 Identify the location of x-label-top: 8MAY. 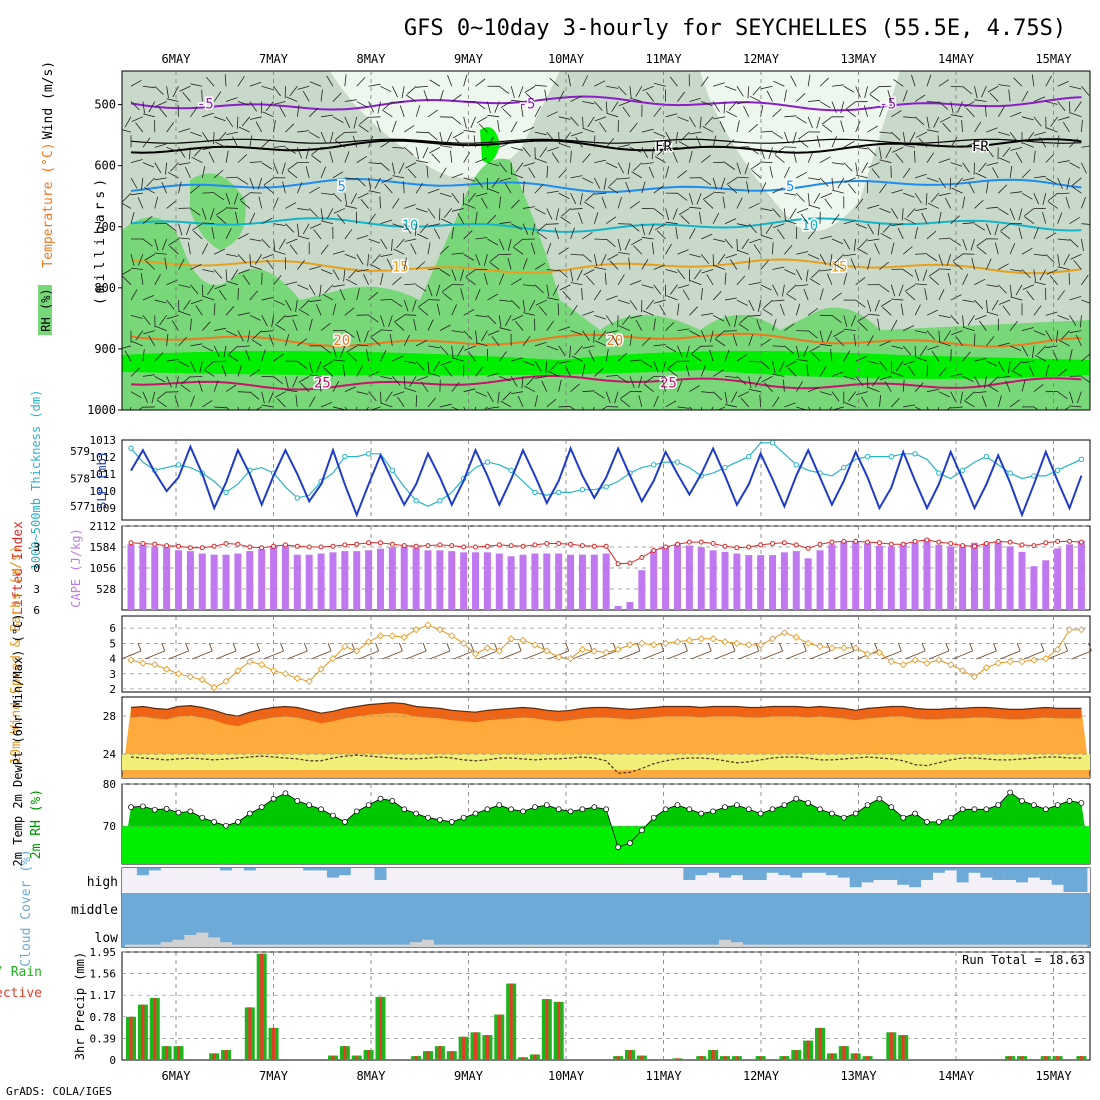
(372, 59).